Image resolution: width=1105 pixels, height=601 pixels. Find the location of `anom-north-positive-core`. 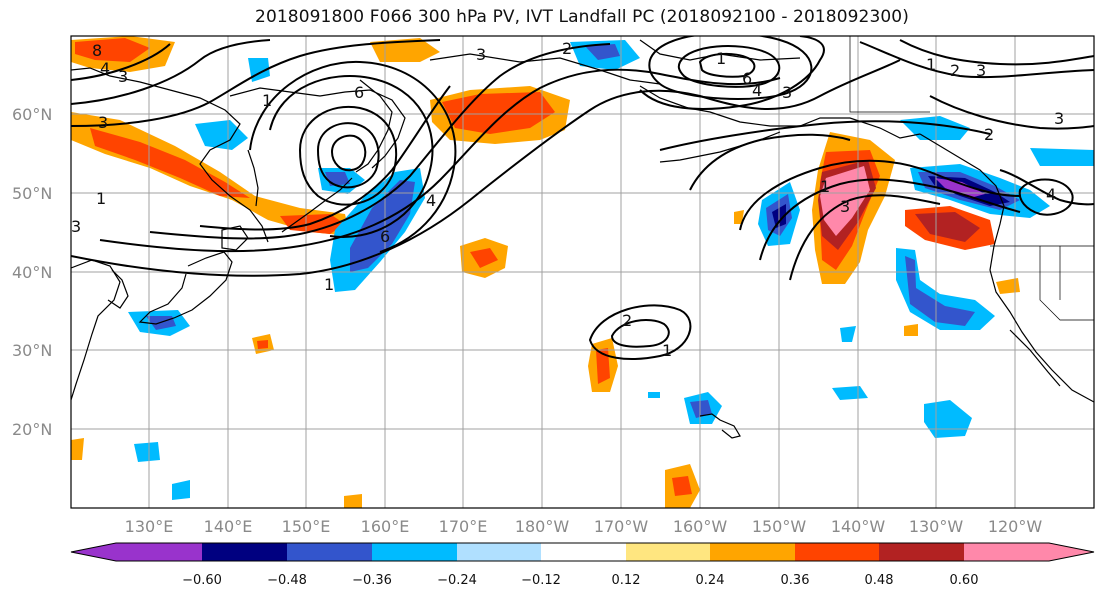

anom-north-positive-core is located at coordinates (498, 113).